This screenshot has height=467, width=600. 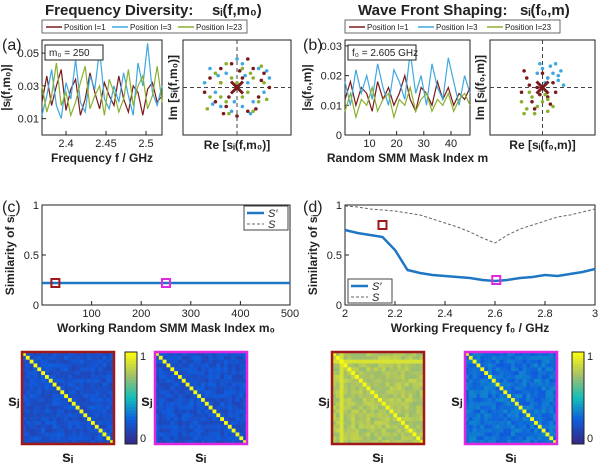 What do you see at coordinates (273, 214) in the screenshot?
I see `c-line-legend-item-1: S′` at bounding box center [273, 214].